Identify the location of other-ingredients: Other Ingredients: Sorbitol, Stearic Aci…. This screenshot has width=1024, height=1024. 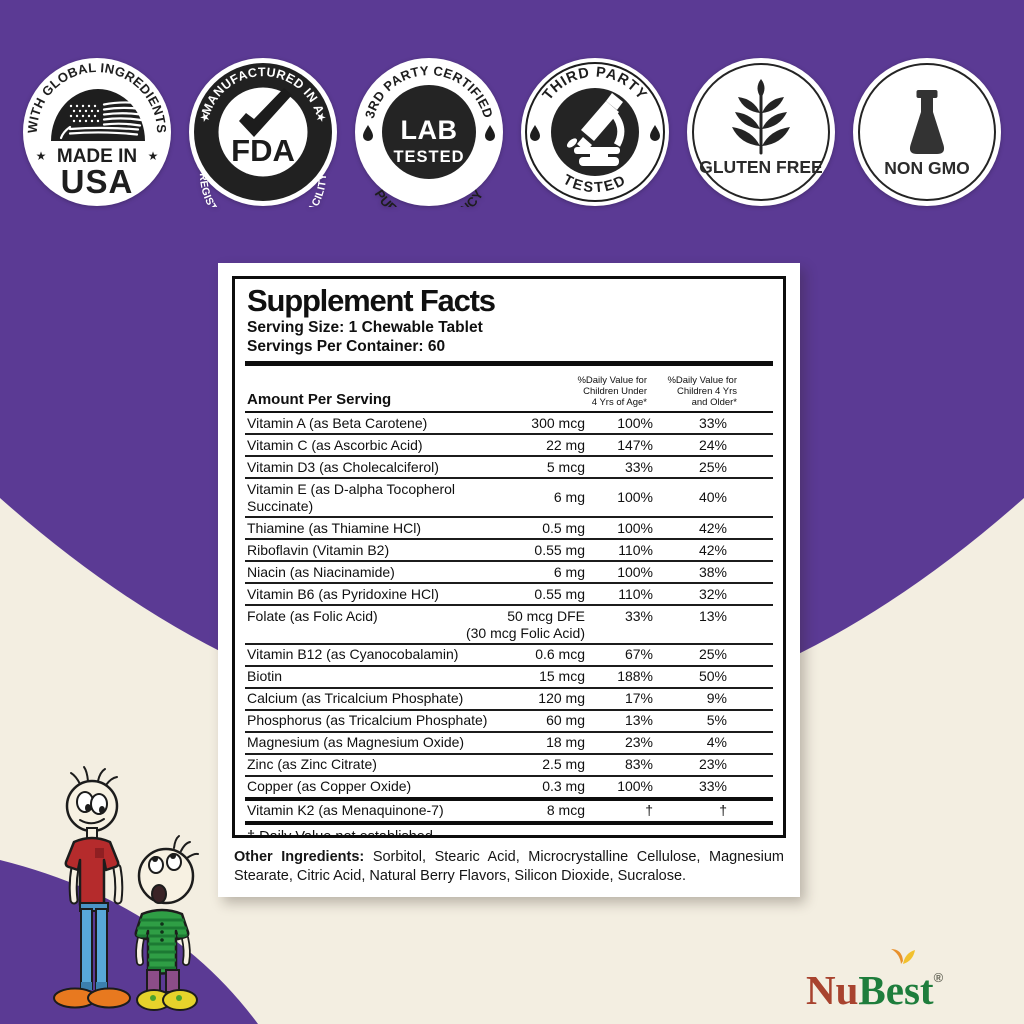
(509, 867).